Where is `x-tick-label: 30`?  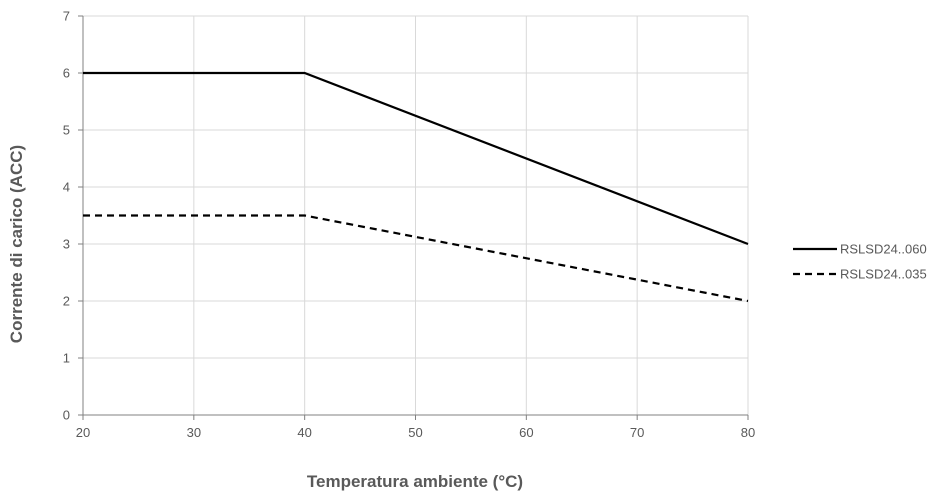 x-tick-label: 30 is located at coordinates (194, 432).